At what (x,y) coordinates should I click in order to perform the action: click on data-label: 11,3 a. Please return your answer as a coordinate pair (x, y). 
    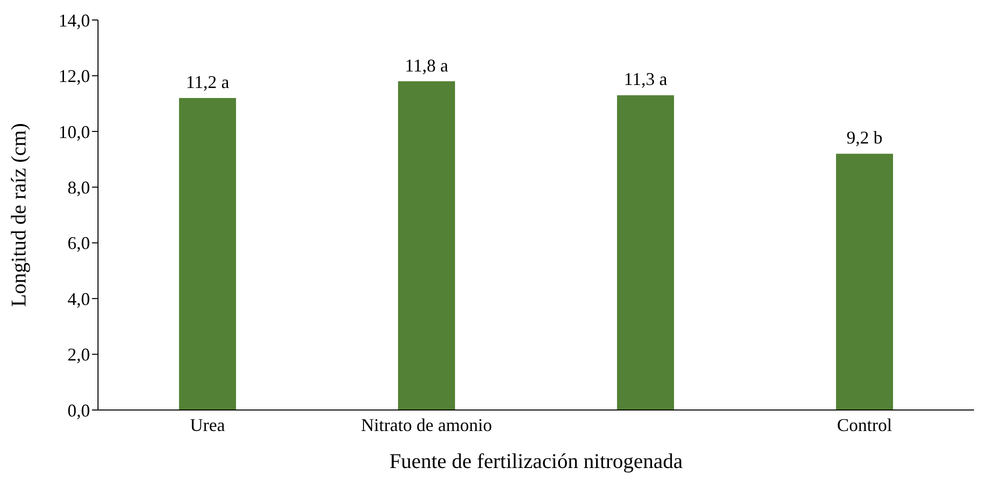
    Looking at the image, I should click on (646, 79).